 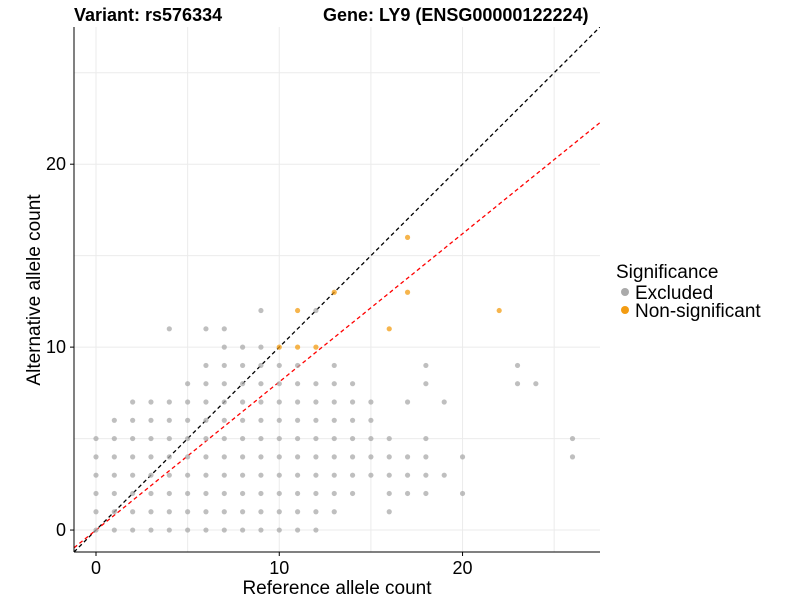 What do you see at coordinates (667, 272) in the screenshot?
I see `legend-title: Significance` at bounding box center [667, 272].